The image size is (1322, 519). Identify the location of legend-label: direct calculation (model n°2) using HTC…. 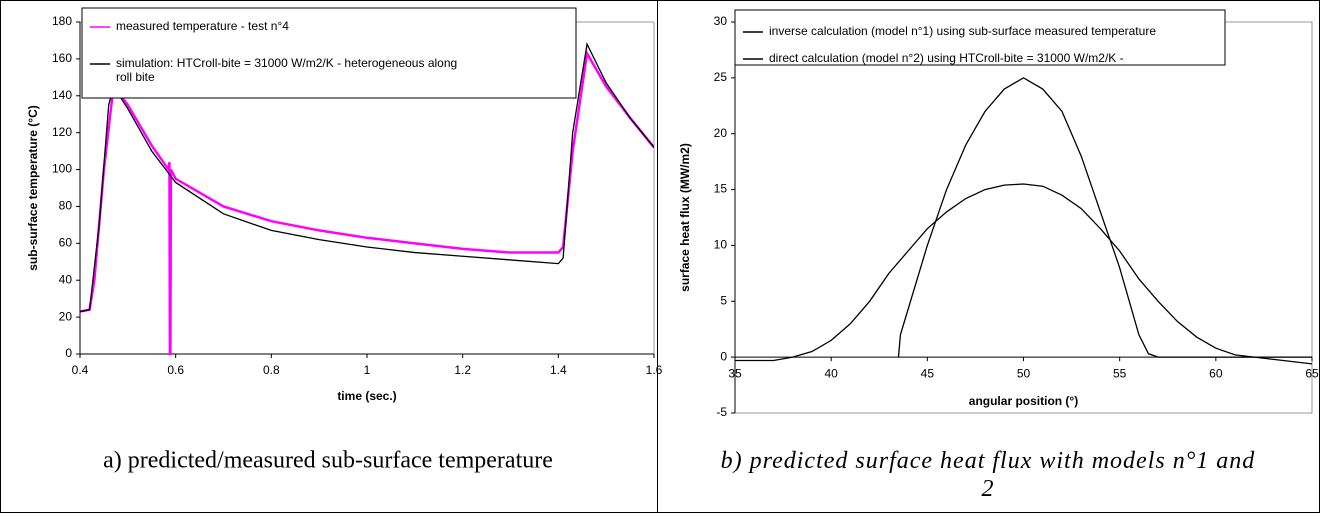
(946, 58).